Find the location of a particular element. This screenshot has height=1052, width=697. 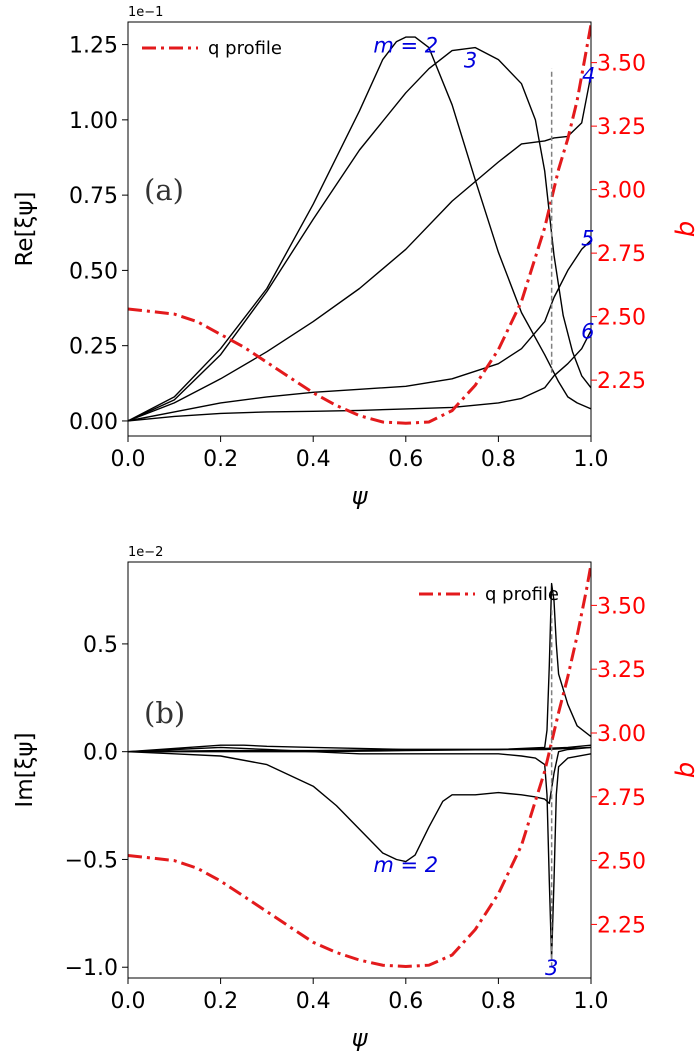

exponent-label: 1e−2 is located at coordinates (145, 552).